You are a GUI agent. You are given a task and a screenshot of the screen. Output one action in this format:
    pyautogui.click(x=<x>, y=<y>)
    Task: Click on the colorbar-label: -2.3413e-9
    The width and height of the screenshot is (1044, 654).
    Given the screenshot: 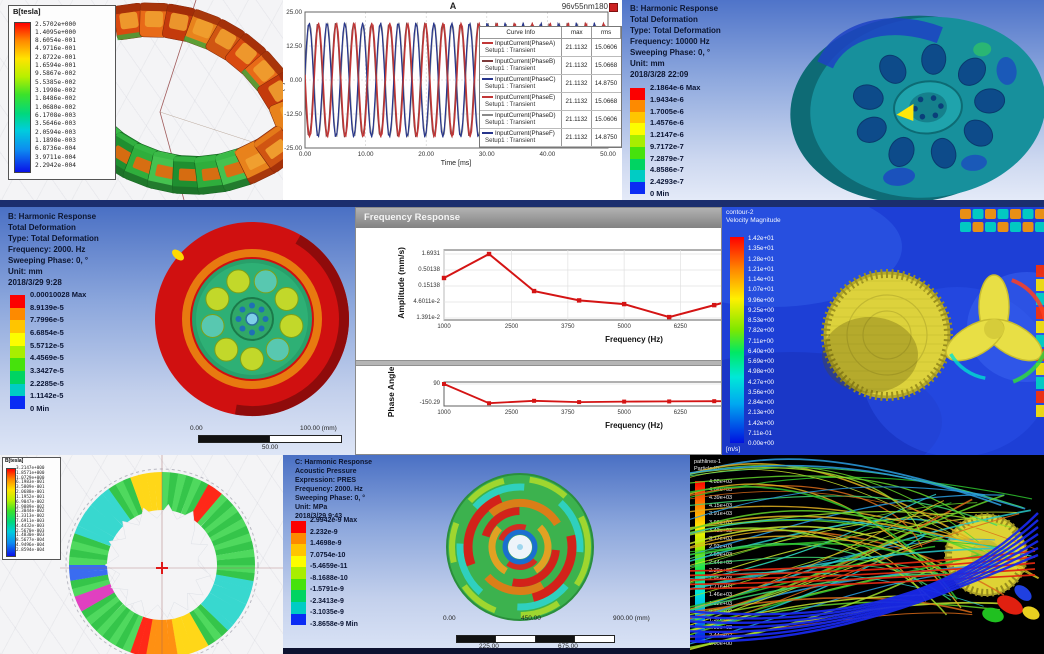 What is the action you would take?
    pyautogui.click(x=327, y=601)
    